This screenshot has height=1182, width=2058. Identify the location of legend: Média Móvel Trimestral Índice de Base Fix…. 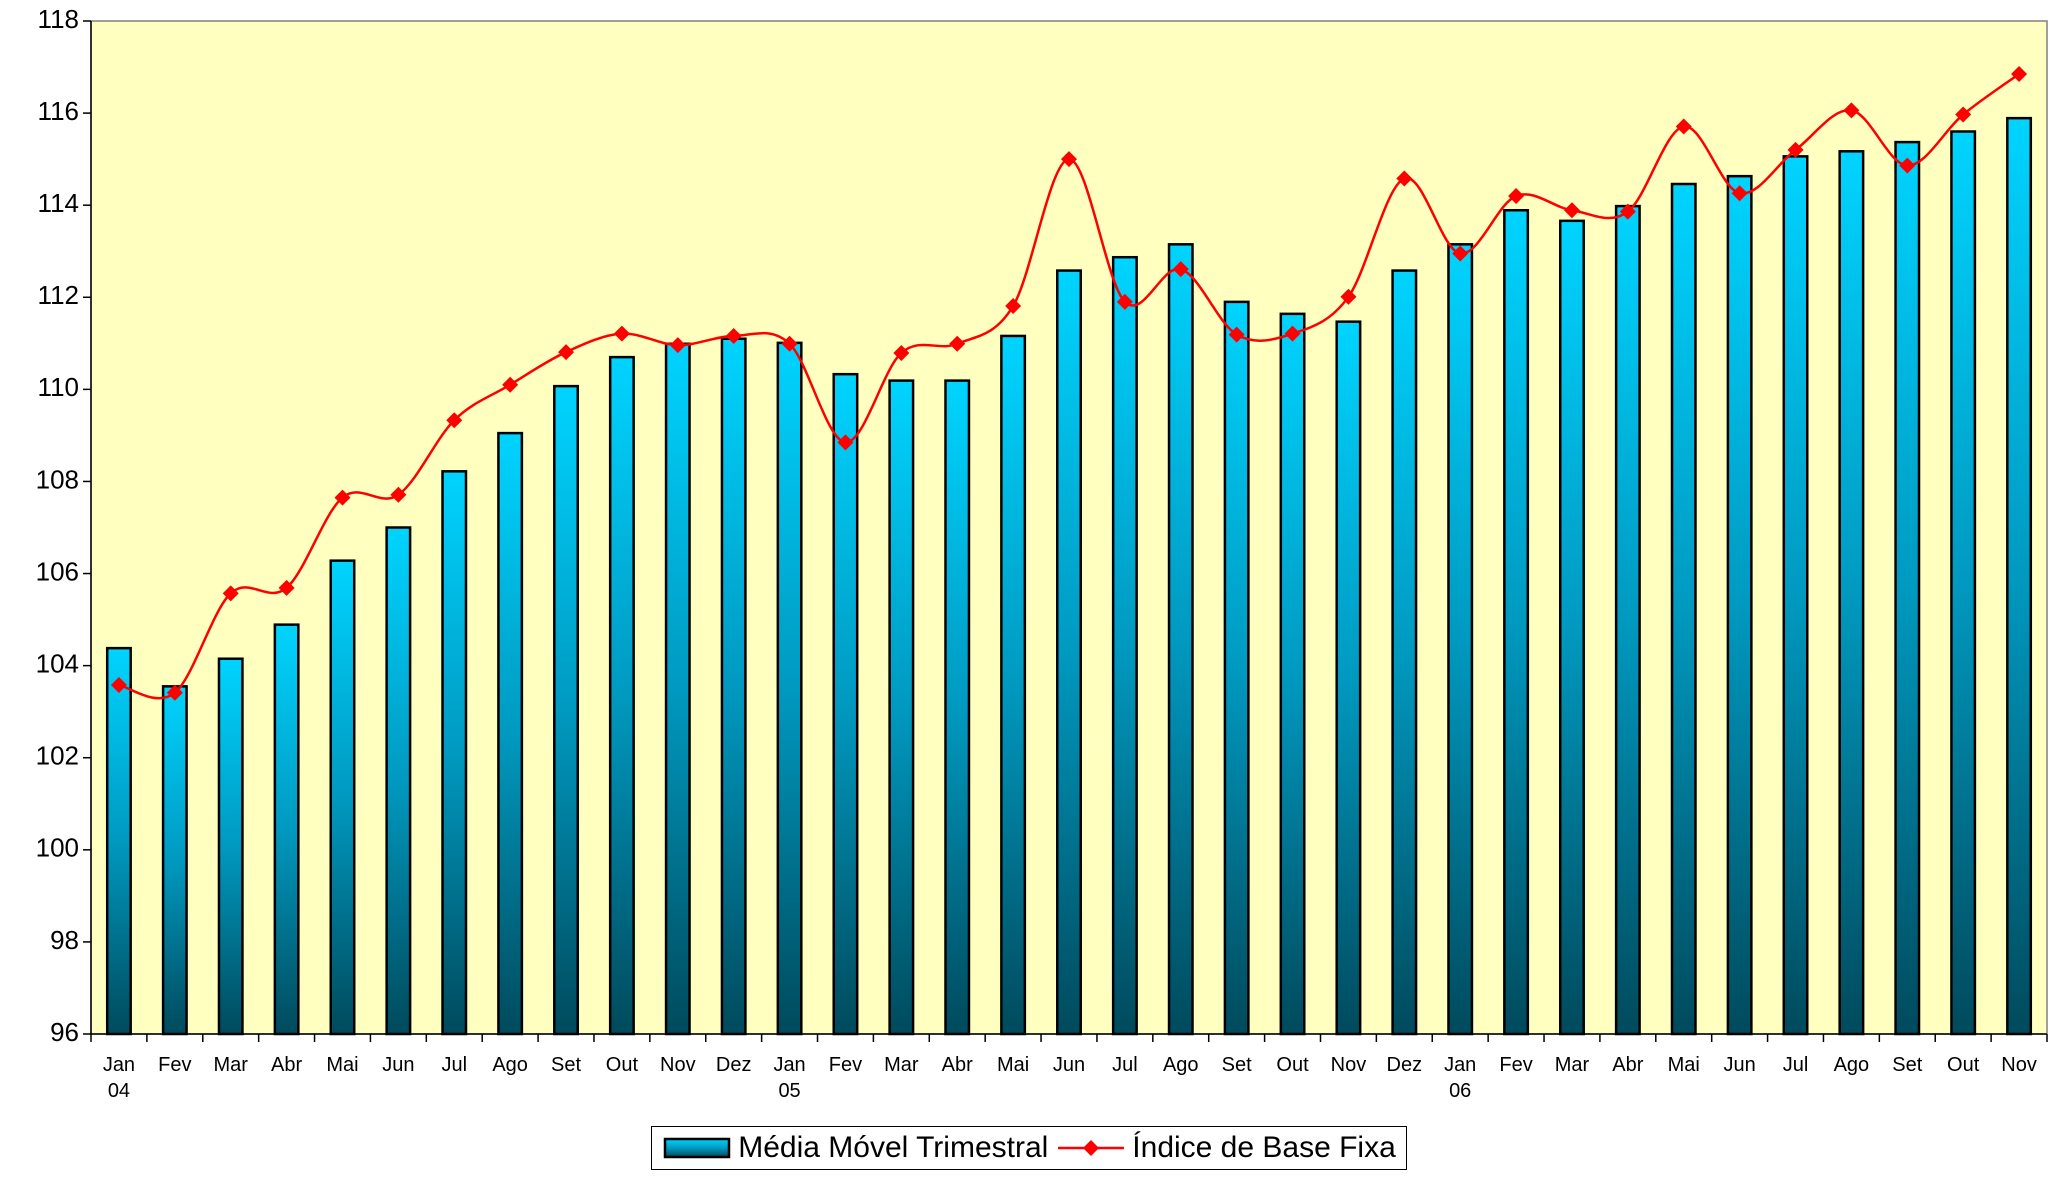
(1029, 1148).